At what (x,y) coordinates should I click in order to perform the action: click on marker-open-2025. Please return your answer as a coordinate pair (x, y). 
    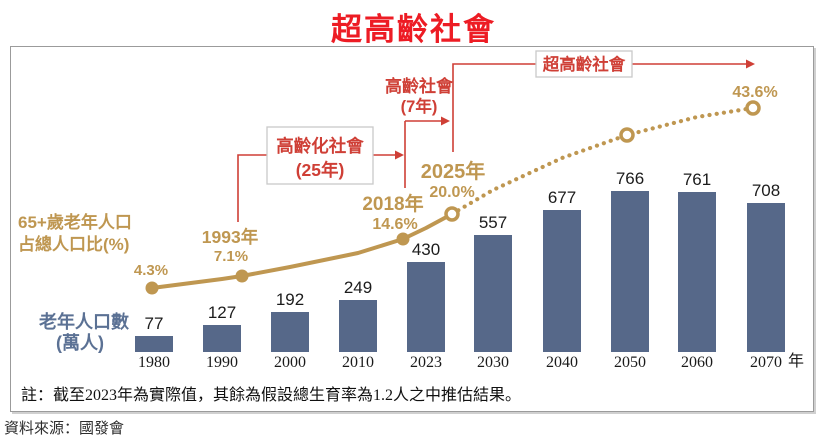
    Looking at the image, I should click on (452, 214).